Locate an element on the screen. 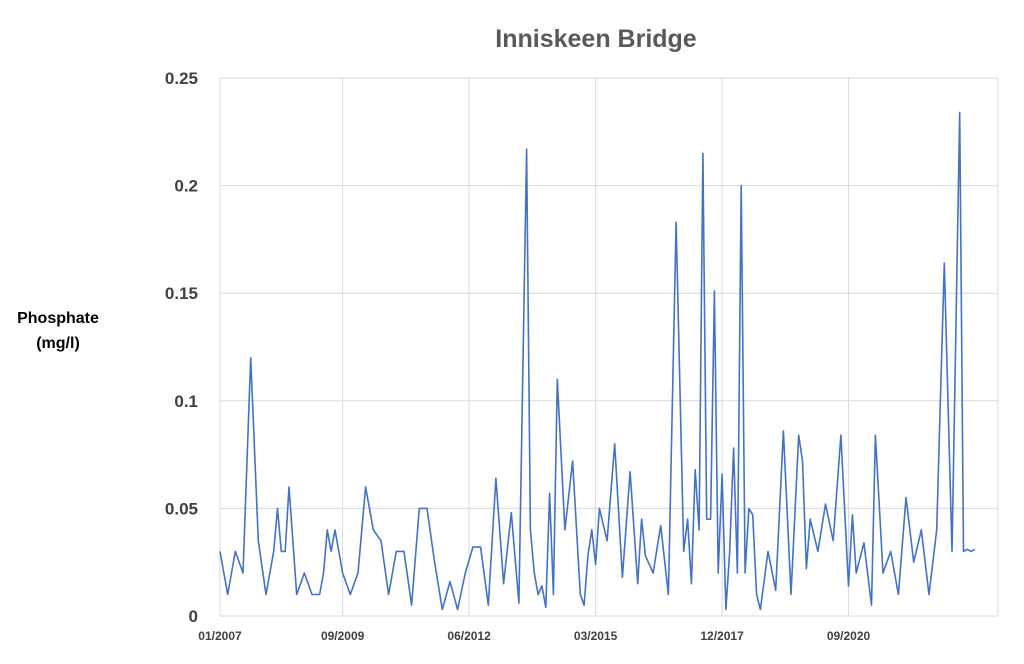  x-tick-label: 09/2020 is located at coordinates (849, 636).